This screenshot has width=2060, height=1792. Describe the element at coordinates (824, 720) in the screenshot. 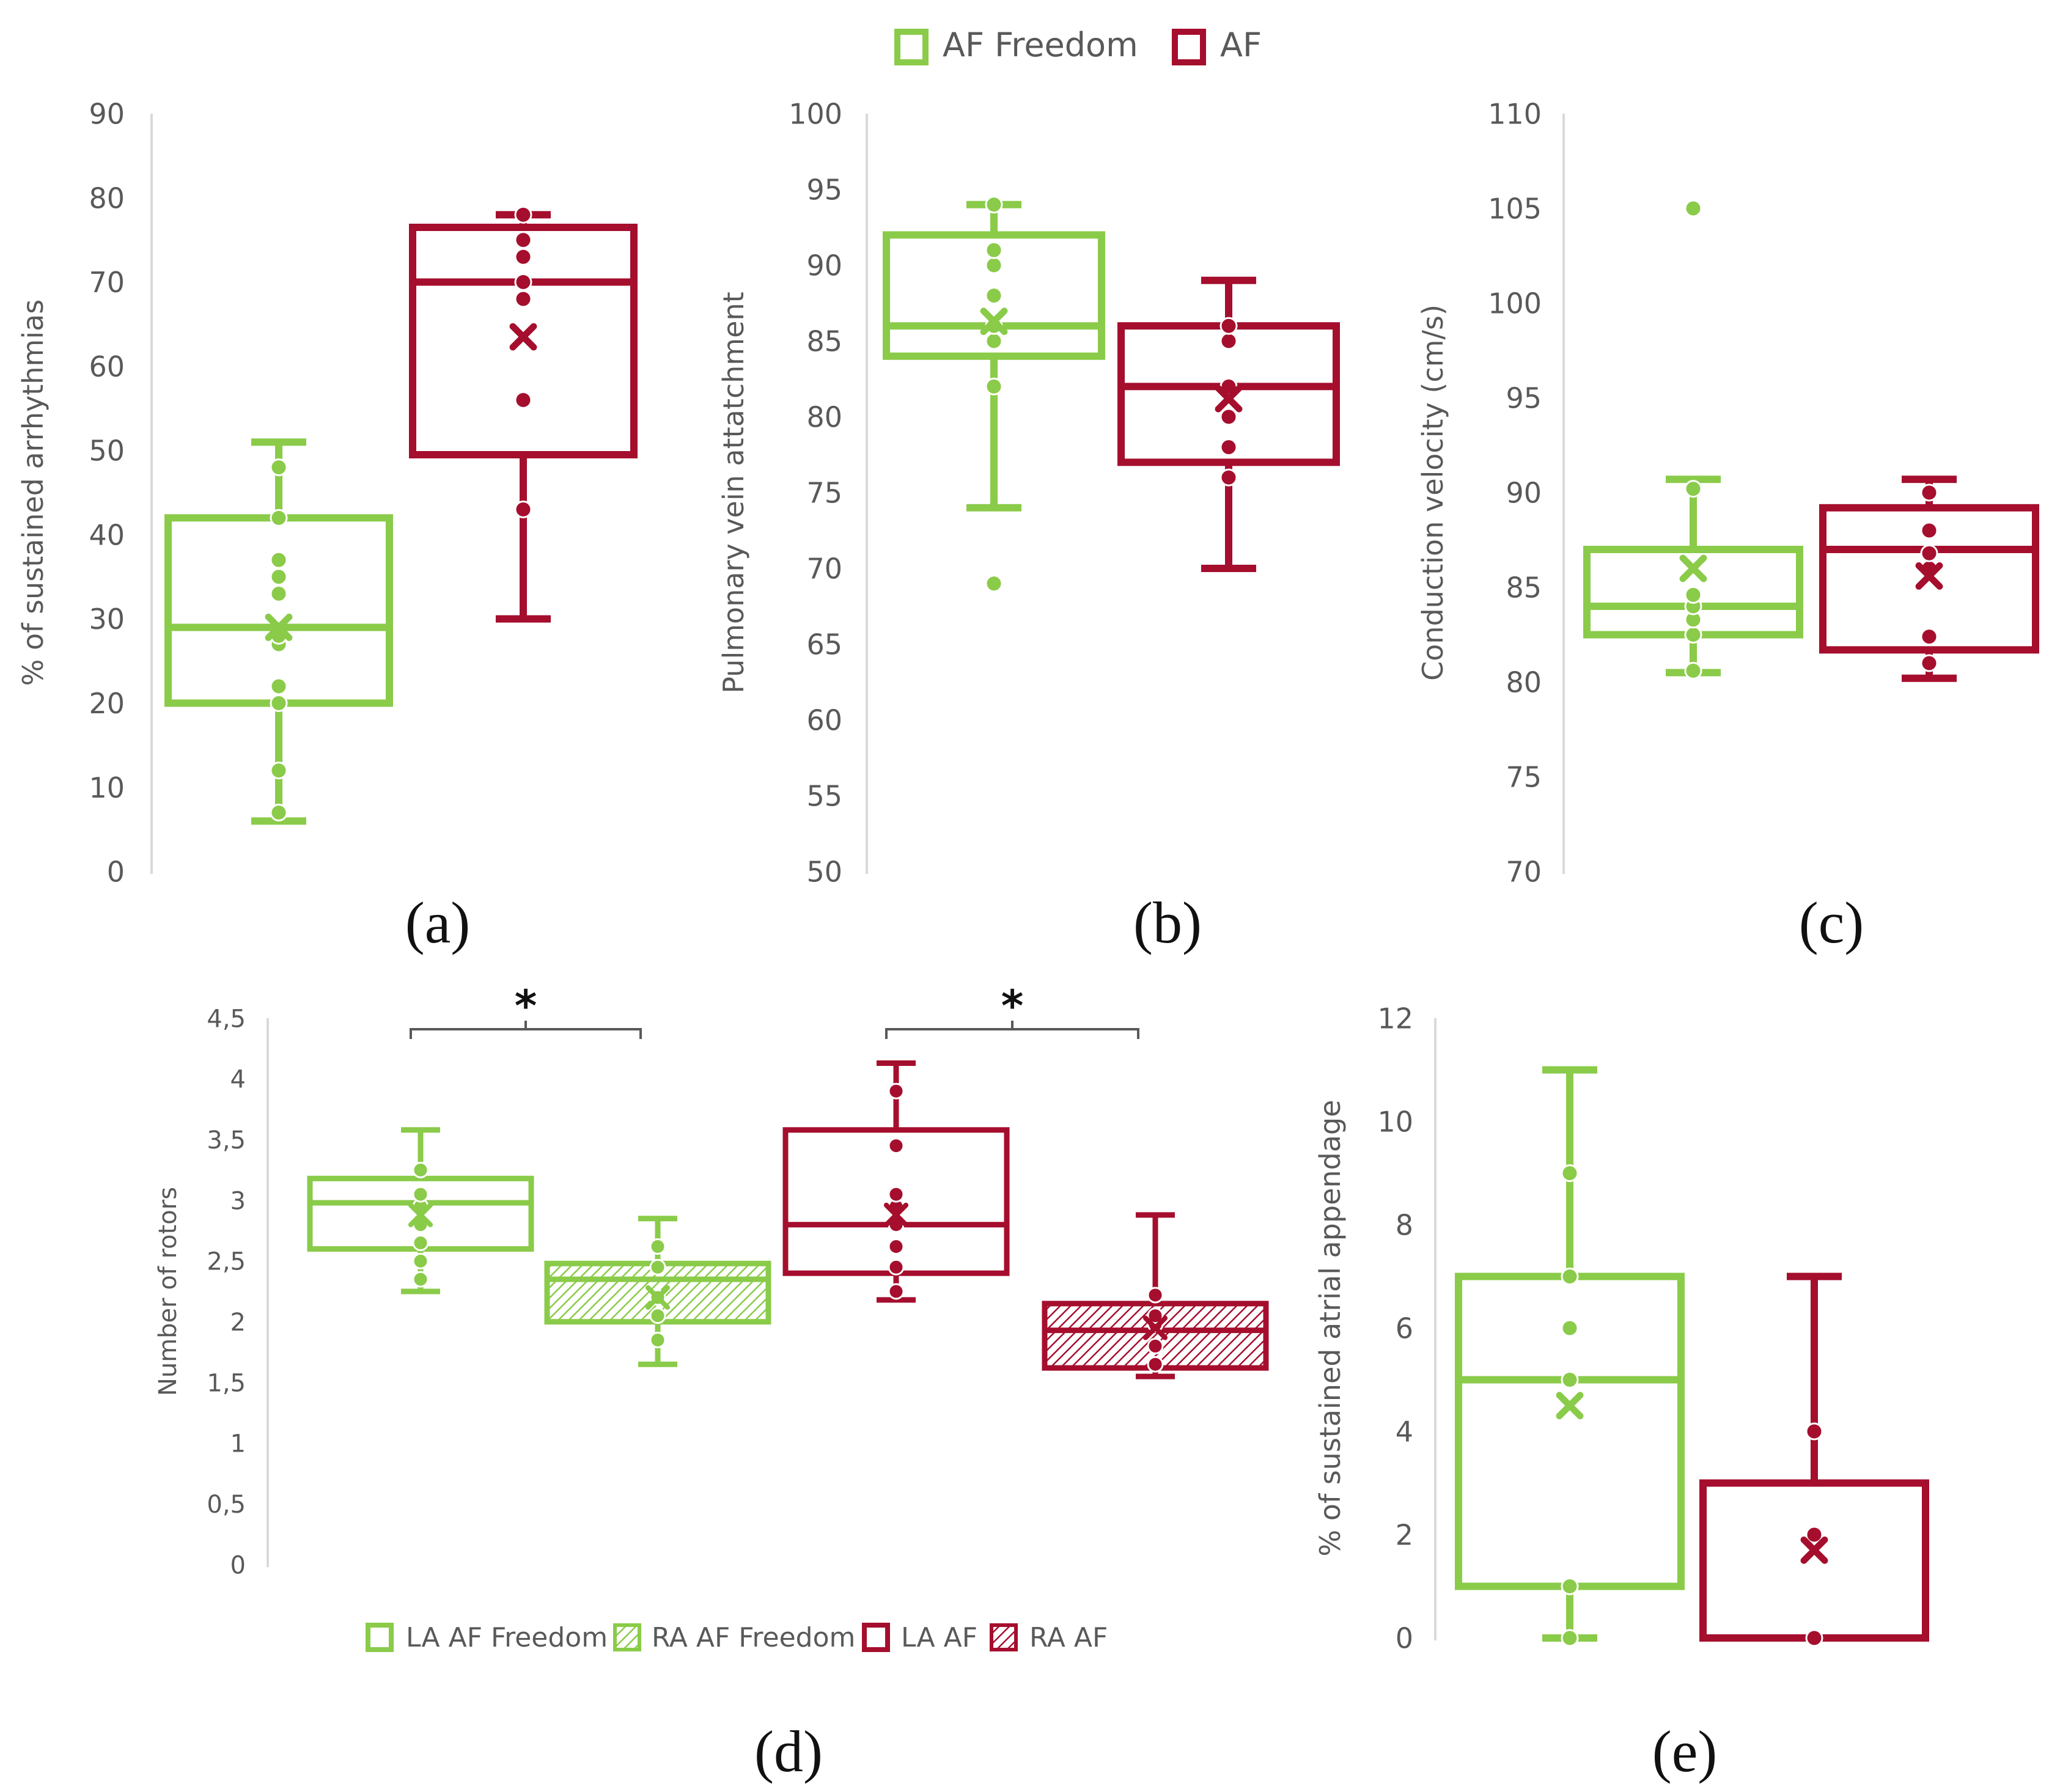

I see `y-tick-label: 60` at that location.